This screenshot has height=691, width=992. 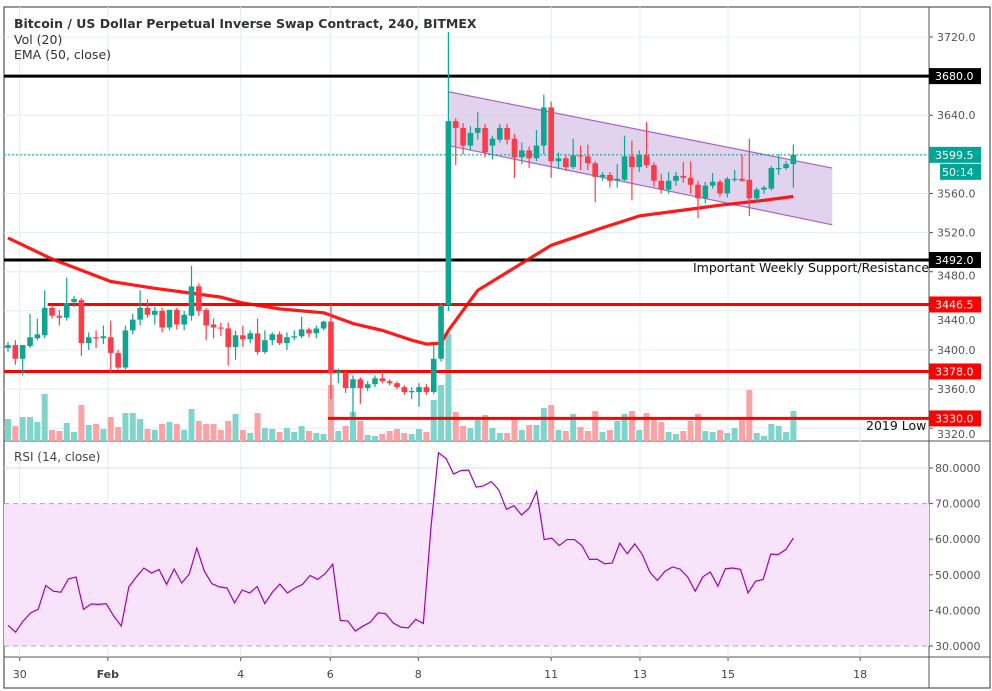 What do you see at coordinates (108, 674) in the screenshot?
I see `time-tick-label: Feb` at bounding box center [108, 674].